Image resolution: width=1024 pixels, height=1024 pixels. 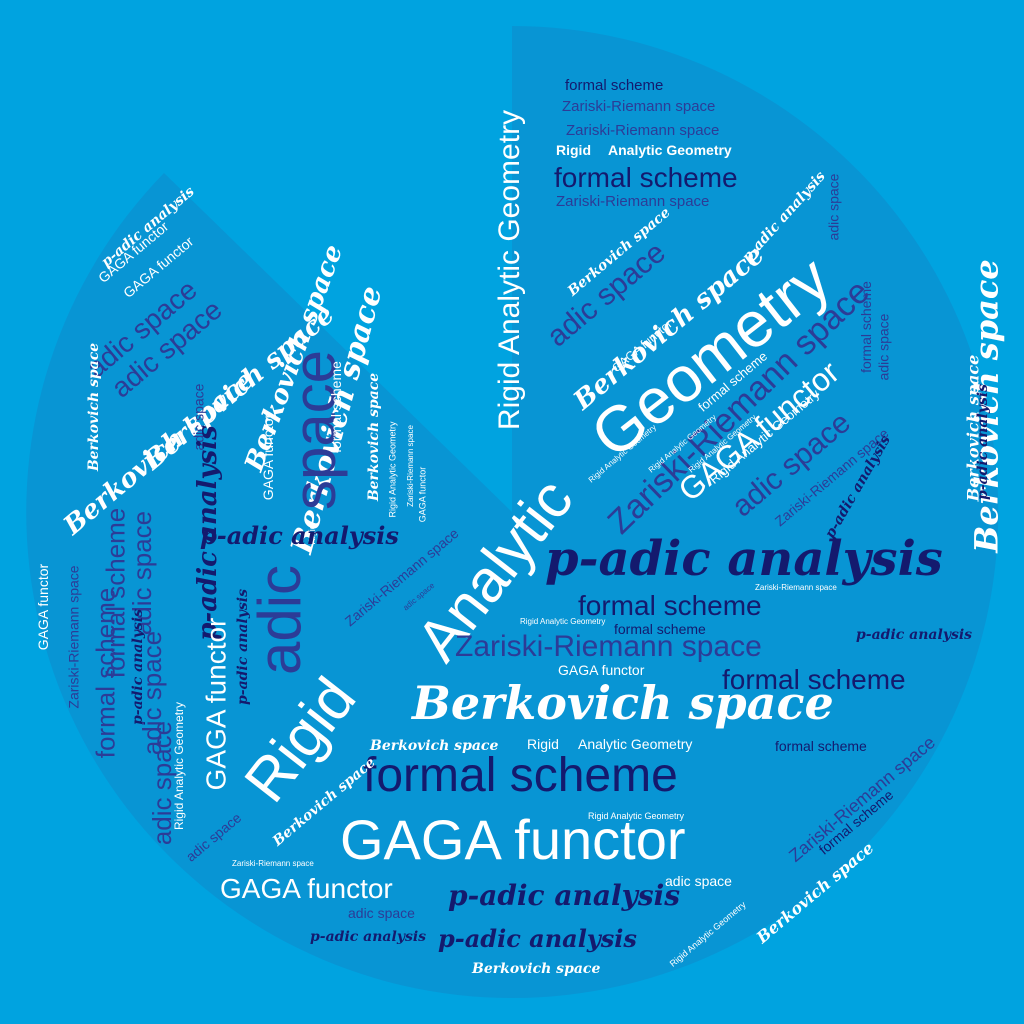 What do you see at coordinates (434, 746) in the screenshot?
I see `word-berkovich-3: Berkovich space` at bounding box center [434, 746].